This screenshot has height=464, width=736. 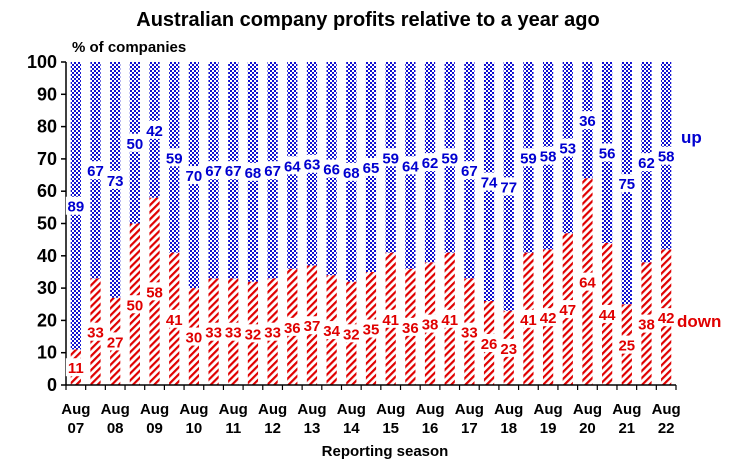 I want to click on data-label-down: 32, so click(x=351, y=334).